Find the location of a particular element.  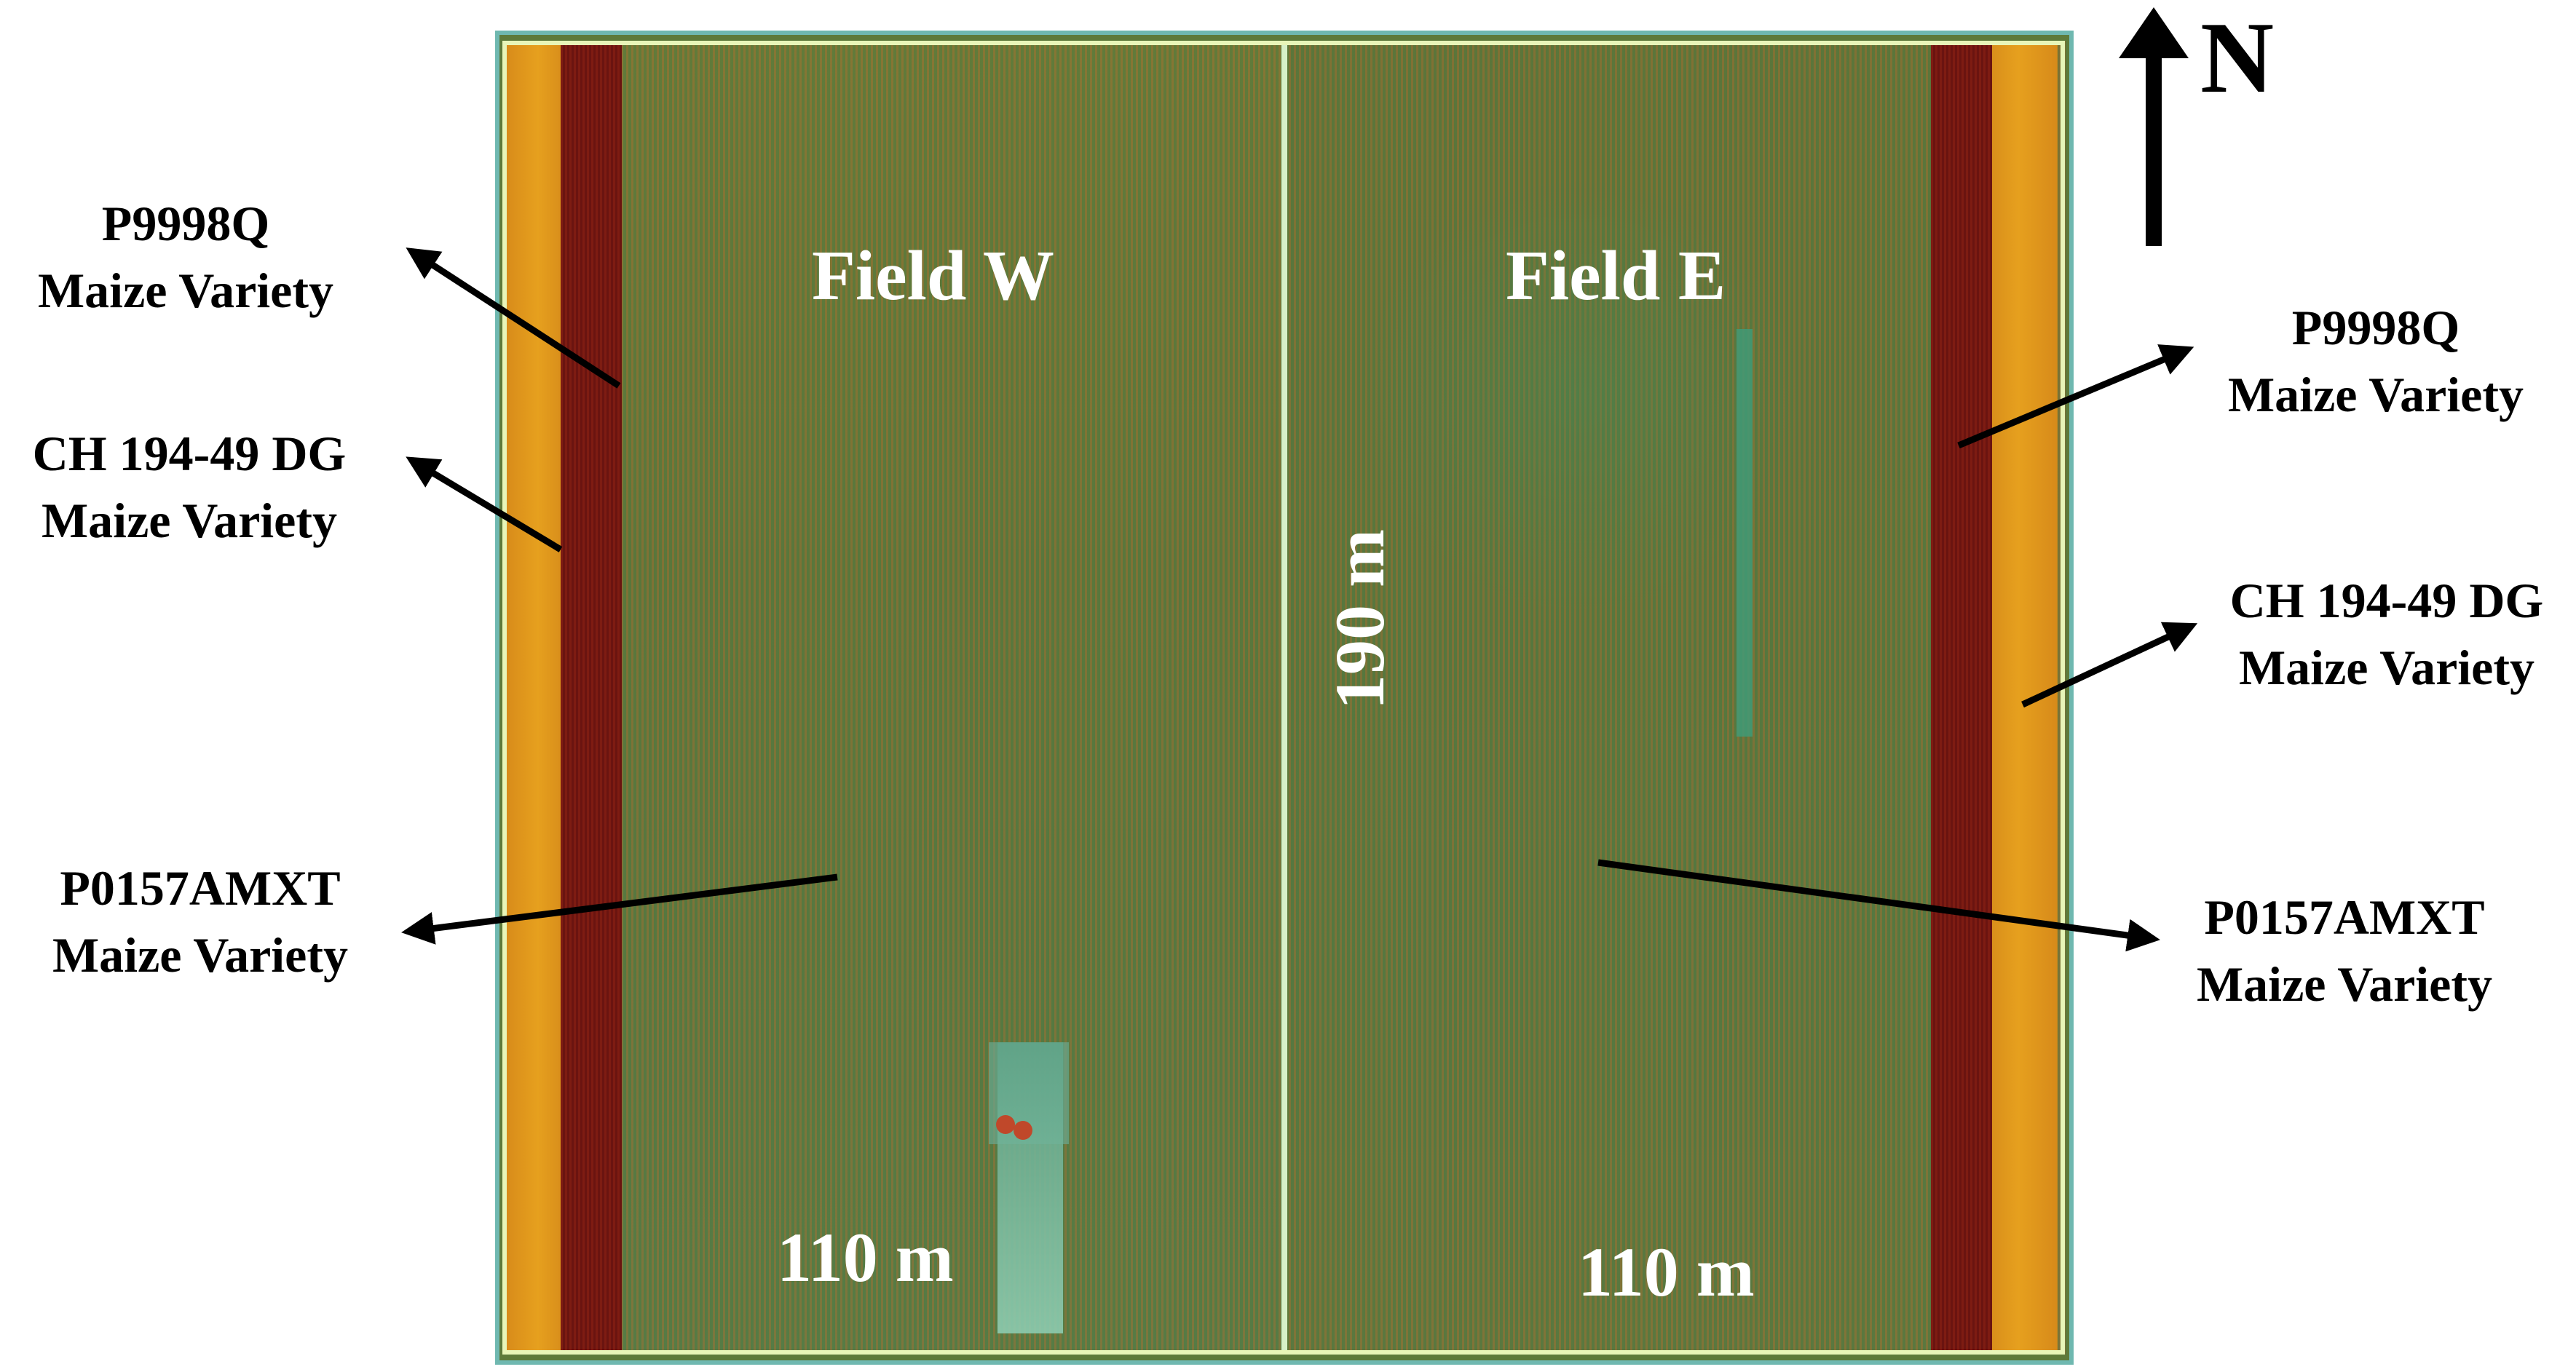

north-label: N is located at coordinates (2238, 57).